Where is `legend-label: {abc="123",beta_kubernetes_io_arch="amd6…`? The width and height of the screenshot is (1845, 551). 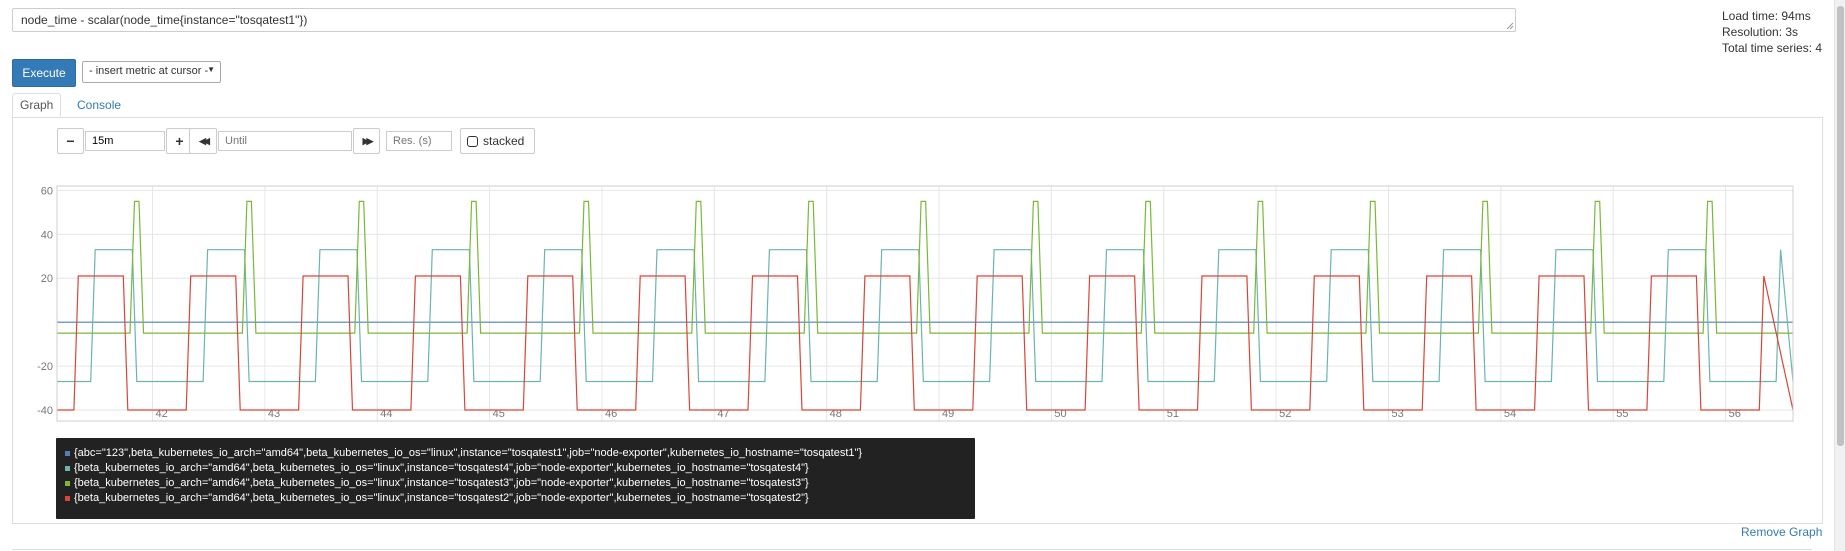 legend-label: {abc="123",beta_kubernetes_io_arch="amd6… is located at coordinates (468, 453).